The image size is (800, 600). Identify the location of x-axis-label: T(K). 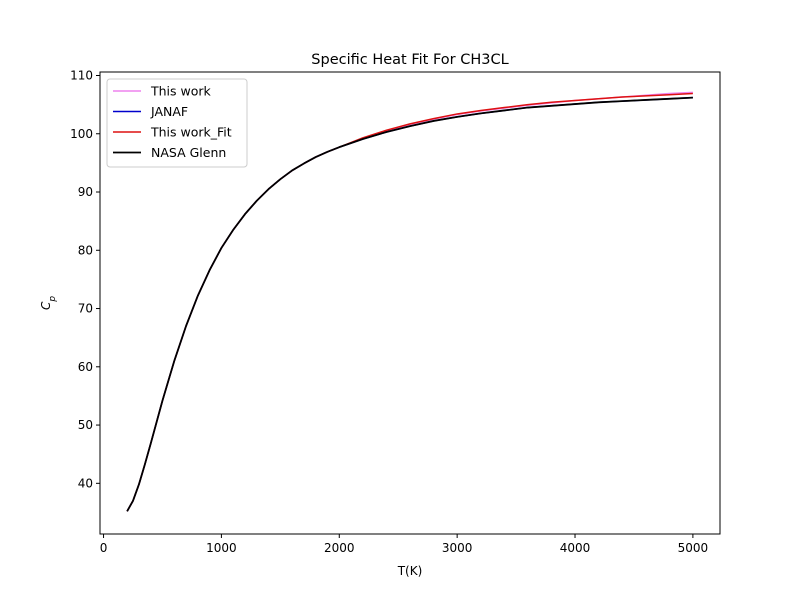
(410, 571).